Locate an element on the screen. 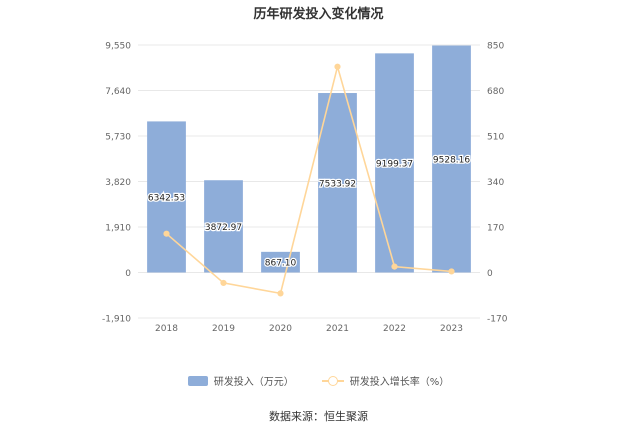 The height and width of the screenshot is (431, 637). legend-item-line: 研发投入增长率（%） is located at coordinates (385, 380).